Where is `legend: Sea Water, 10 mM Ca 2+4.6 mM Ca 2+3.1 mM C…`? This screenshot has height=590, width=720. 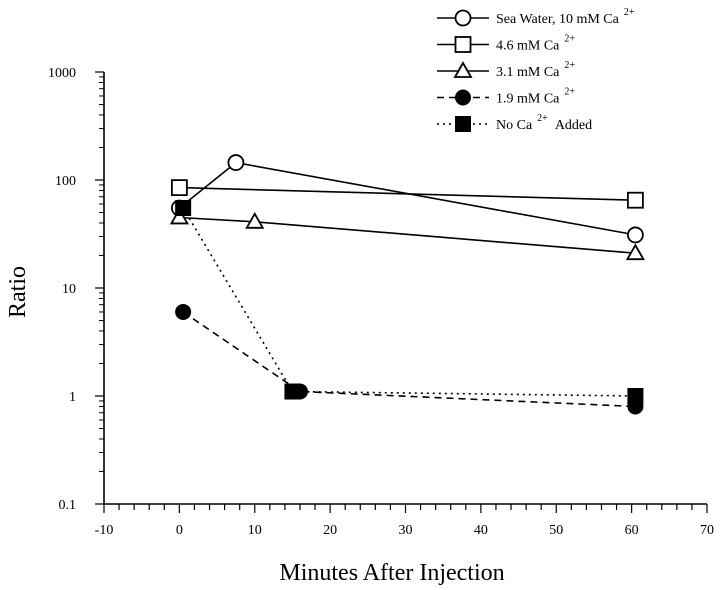 legend: Sea Water, 10 mM Ca 2+4.6 mM Ca 2+3.1 mM C… is located at coordinates (536, 70).